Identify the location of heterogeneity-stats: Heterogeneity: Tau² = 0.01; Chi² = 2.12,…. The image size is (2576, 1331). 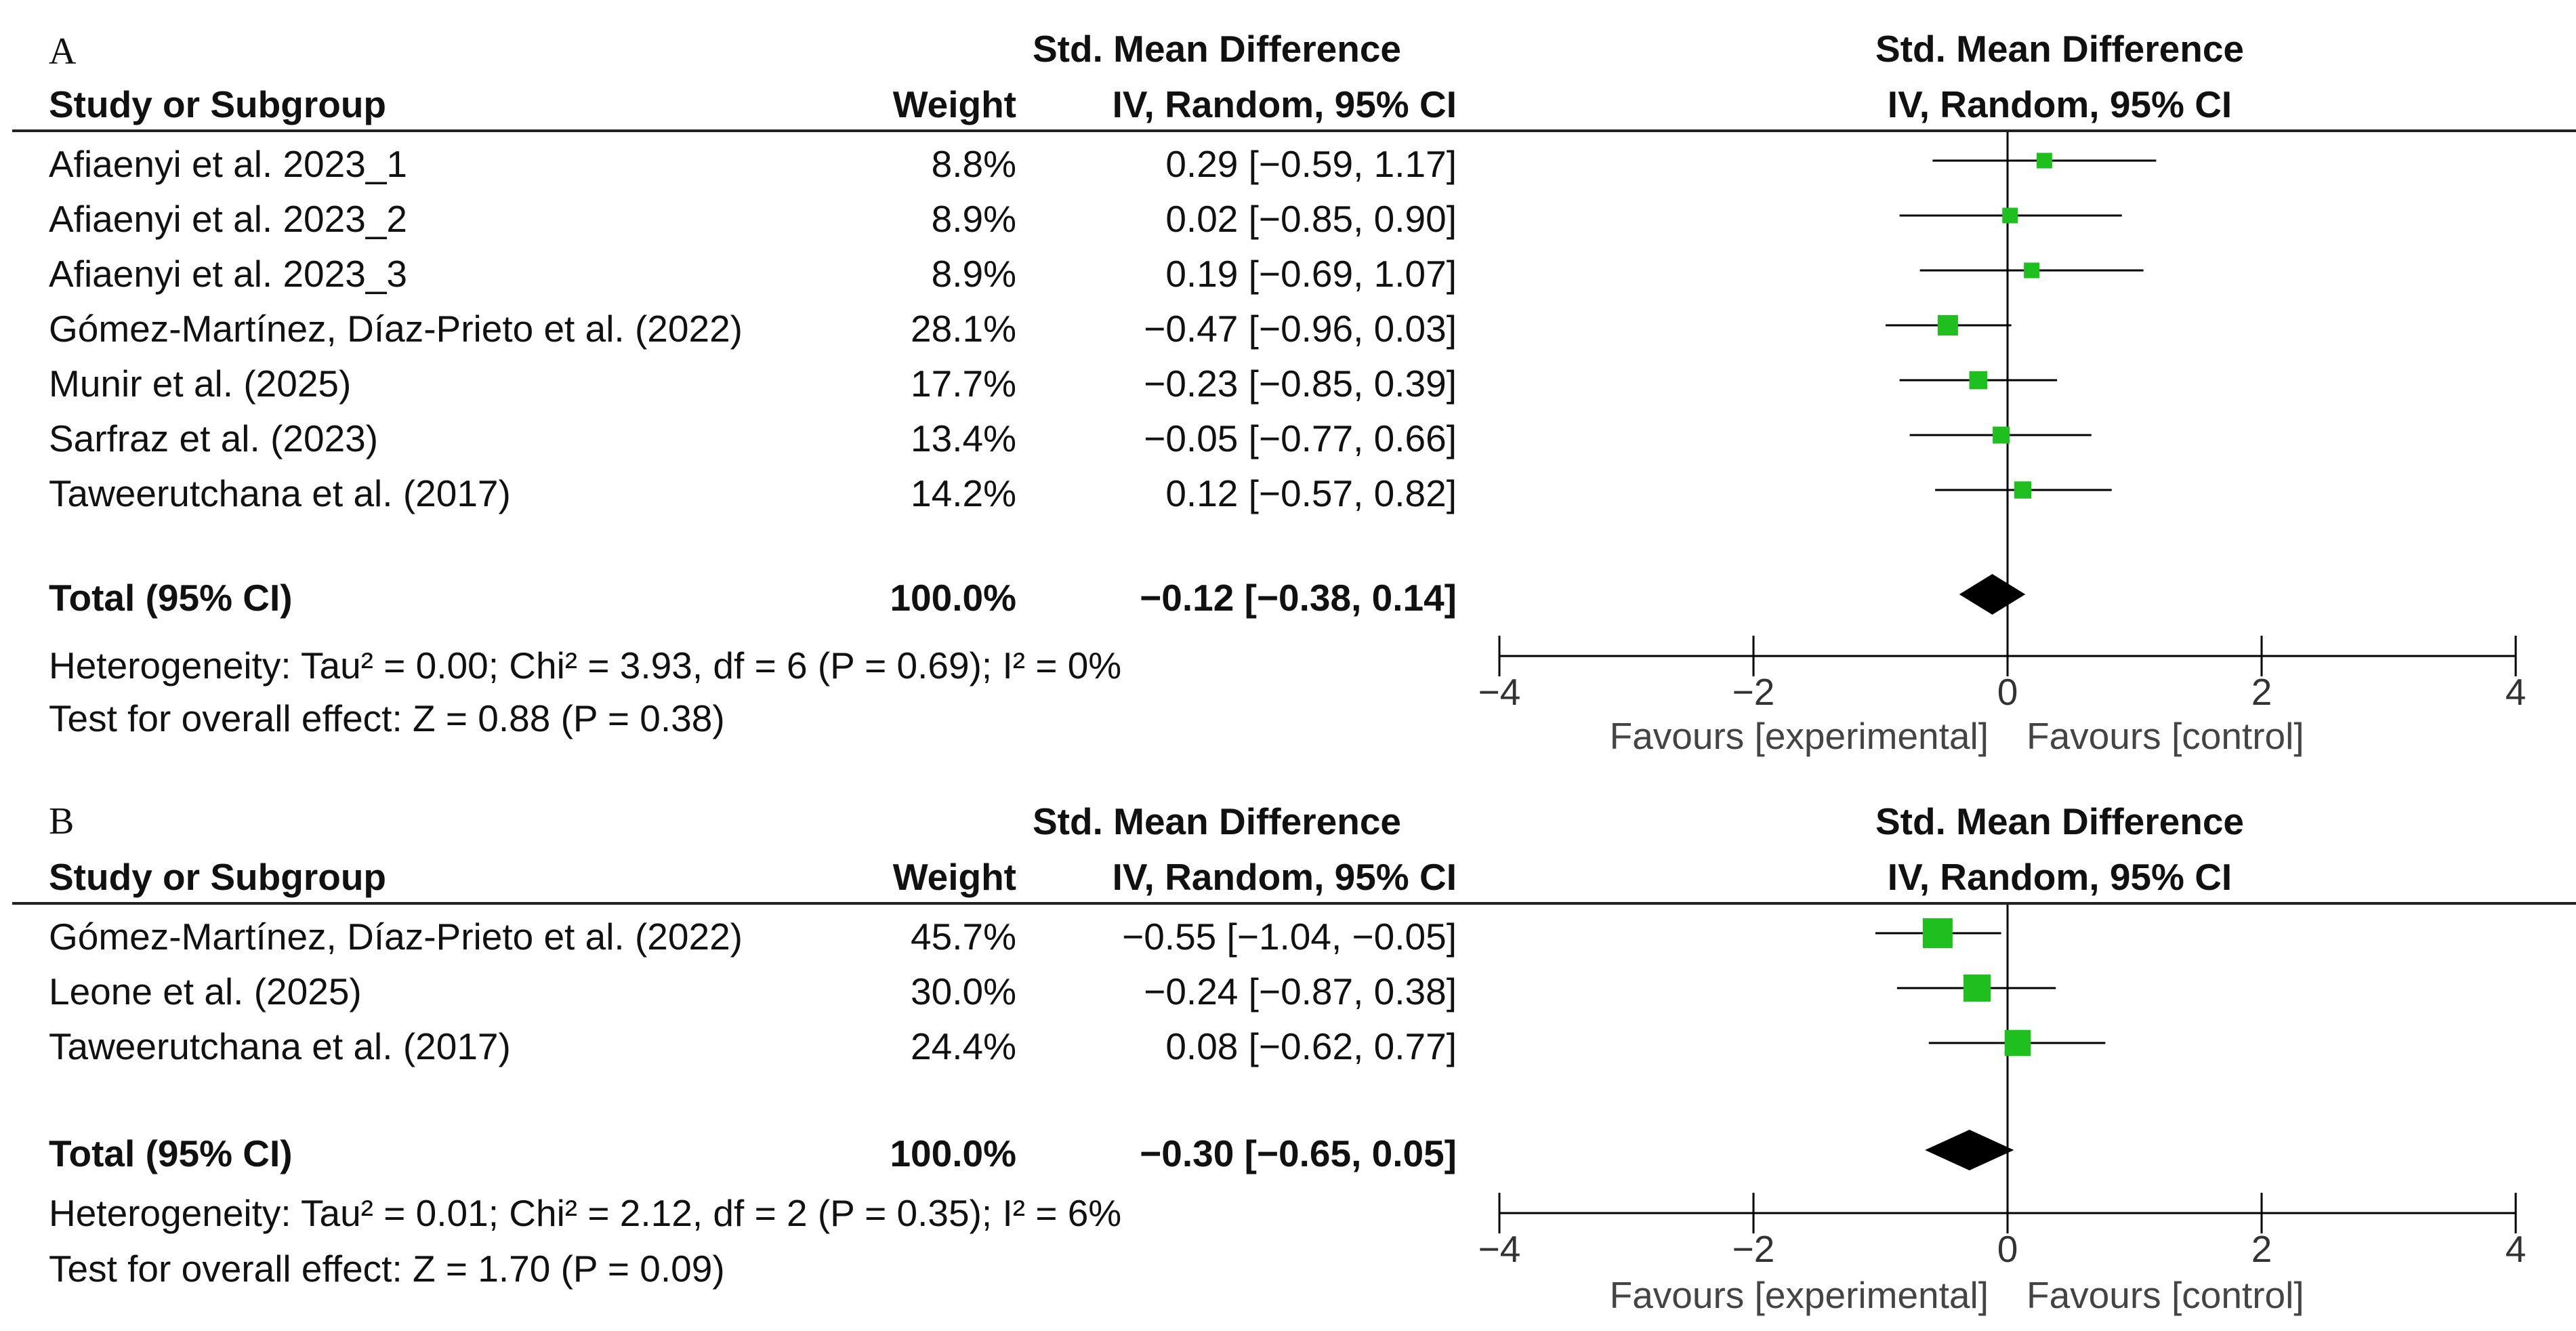
(585, 1213).